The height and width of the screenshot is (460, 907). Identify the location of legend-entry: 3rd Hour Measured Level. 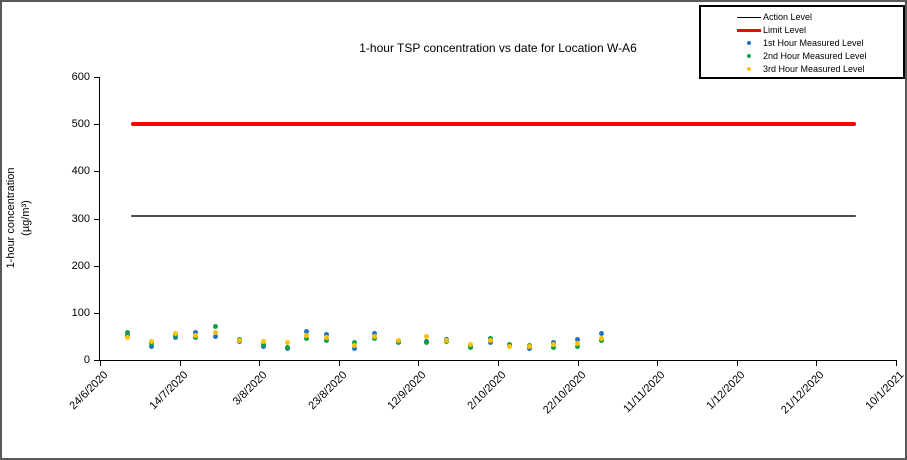
(802, 70).